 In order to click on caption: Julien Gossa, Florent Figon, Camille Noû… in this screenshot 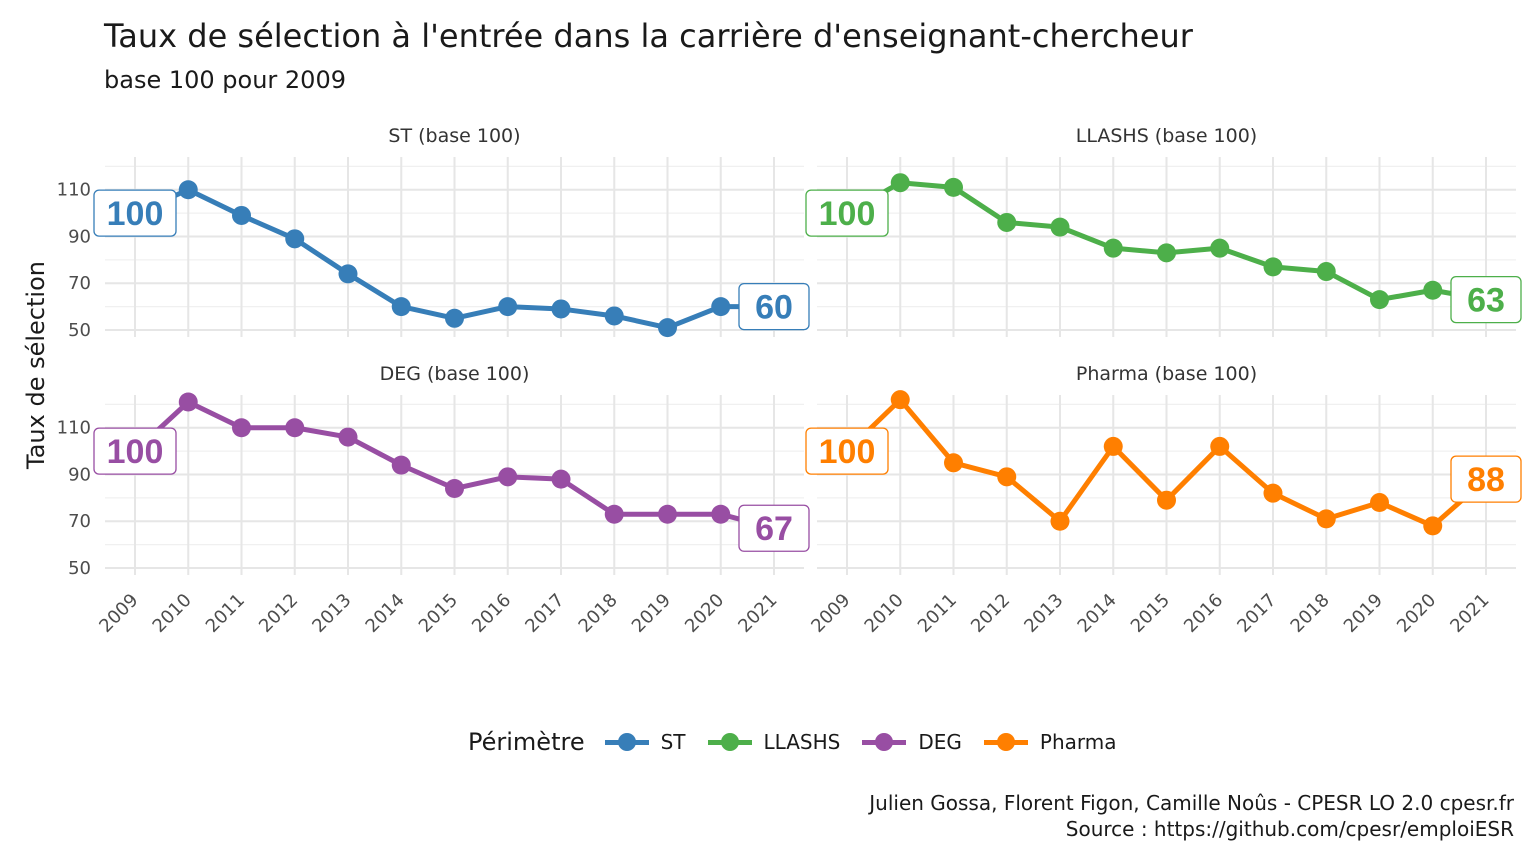, I will do `click(1191, 816)`.